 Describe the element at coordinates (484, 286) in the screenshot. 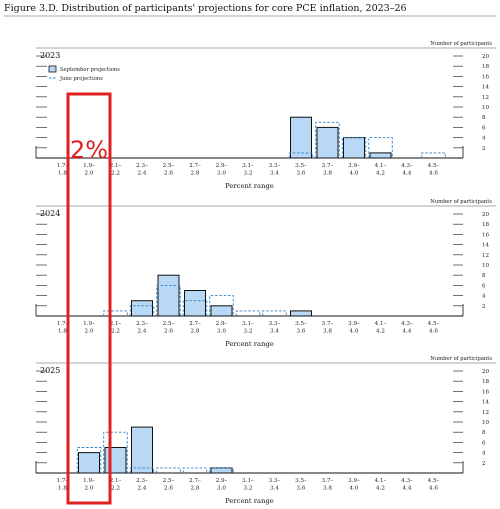

I see `y-tick-label: 6` at that location.